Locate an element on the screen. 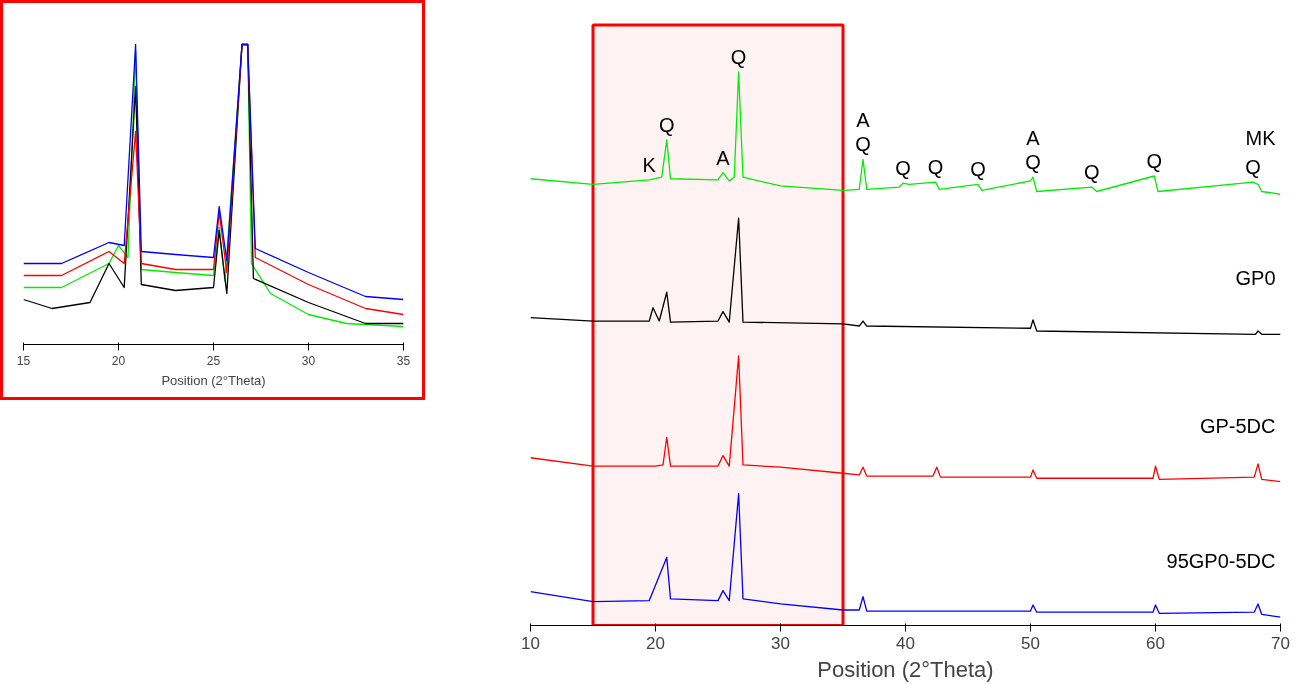 The image size is (1311, 684). series-label: 95GP0-5DC is located at coordinates (1221, 561).